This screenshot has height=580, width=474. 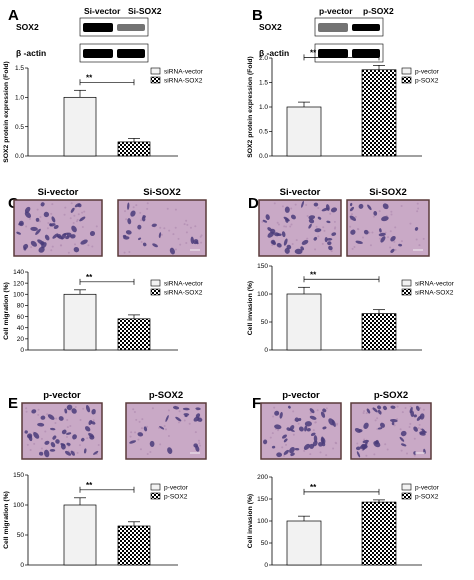 What do you see at coordinates (183, 81) in the screenshot?
I see `legend-label: siRNA-SOX2` at bounding box center [183, 81].